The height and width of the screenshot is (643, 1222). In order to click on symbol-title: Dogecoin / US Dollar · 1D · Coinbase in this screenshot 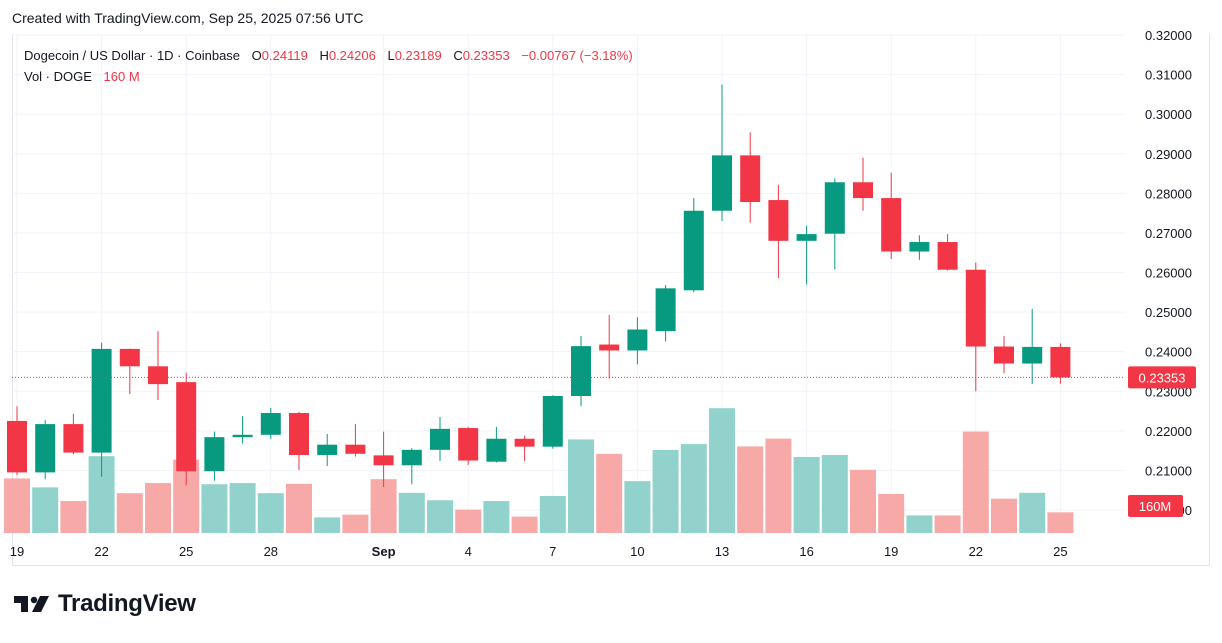, I will do `click(132, 55)`.